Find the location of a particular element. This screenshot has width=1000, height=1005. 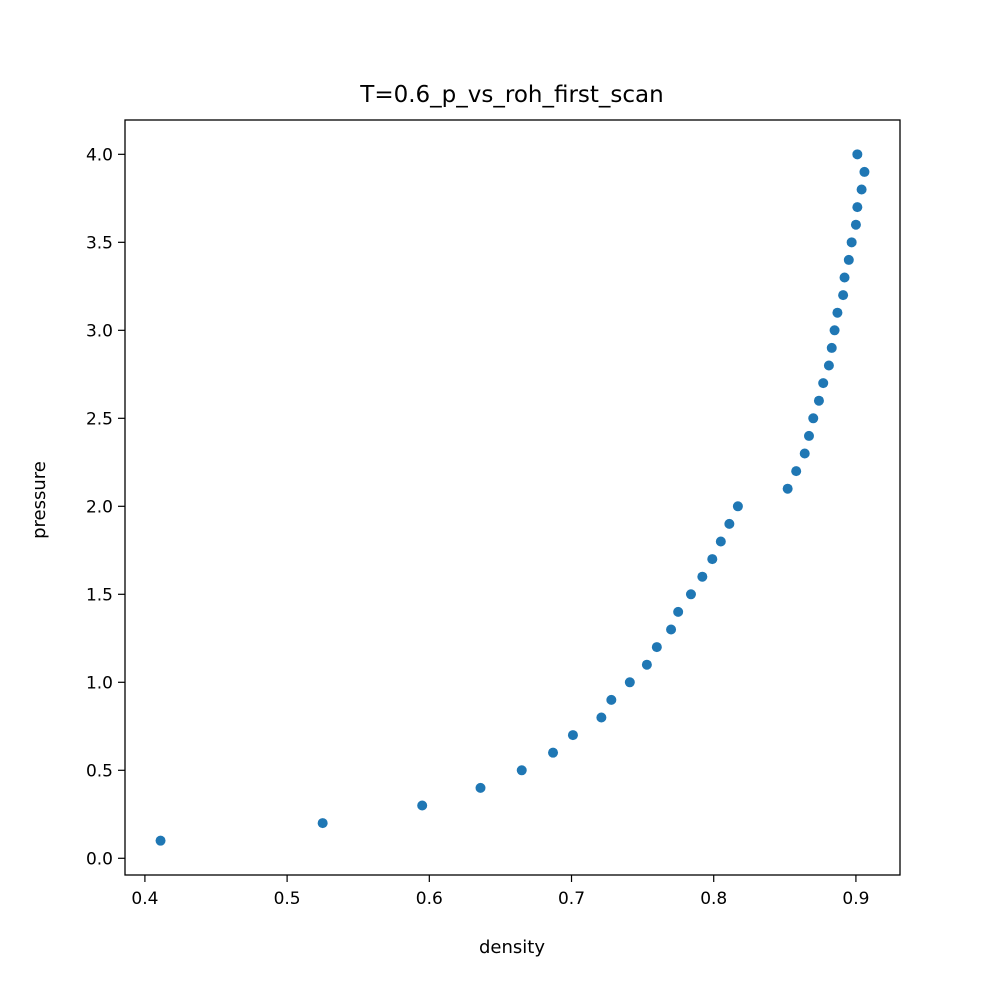

x-tick-label: 0.4 is located at coordinates (144, 899).